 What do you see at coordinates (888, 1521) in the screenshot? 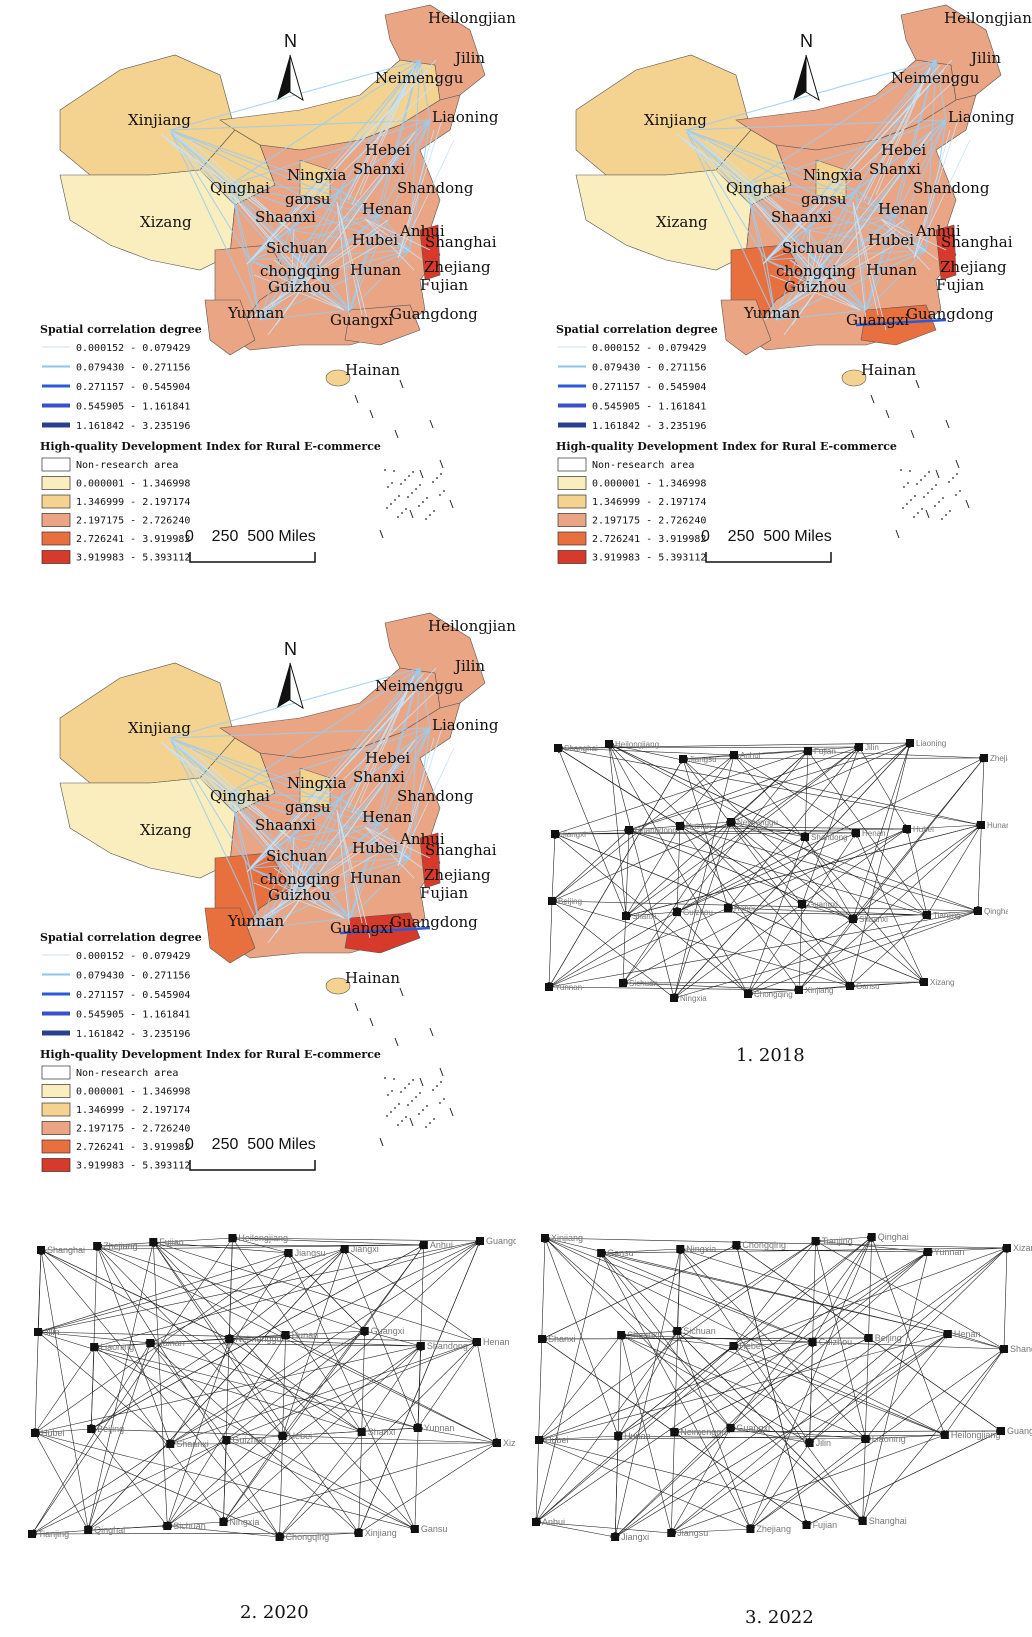
I see `network-node-label: Shanghai` at bounding box center [888, 1521].